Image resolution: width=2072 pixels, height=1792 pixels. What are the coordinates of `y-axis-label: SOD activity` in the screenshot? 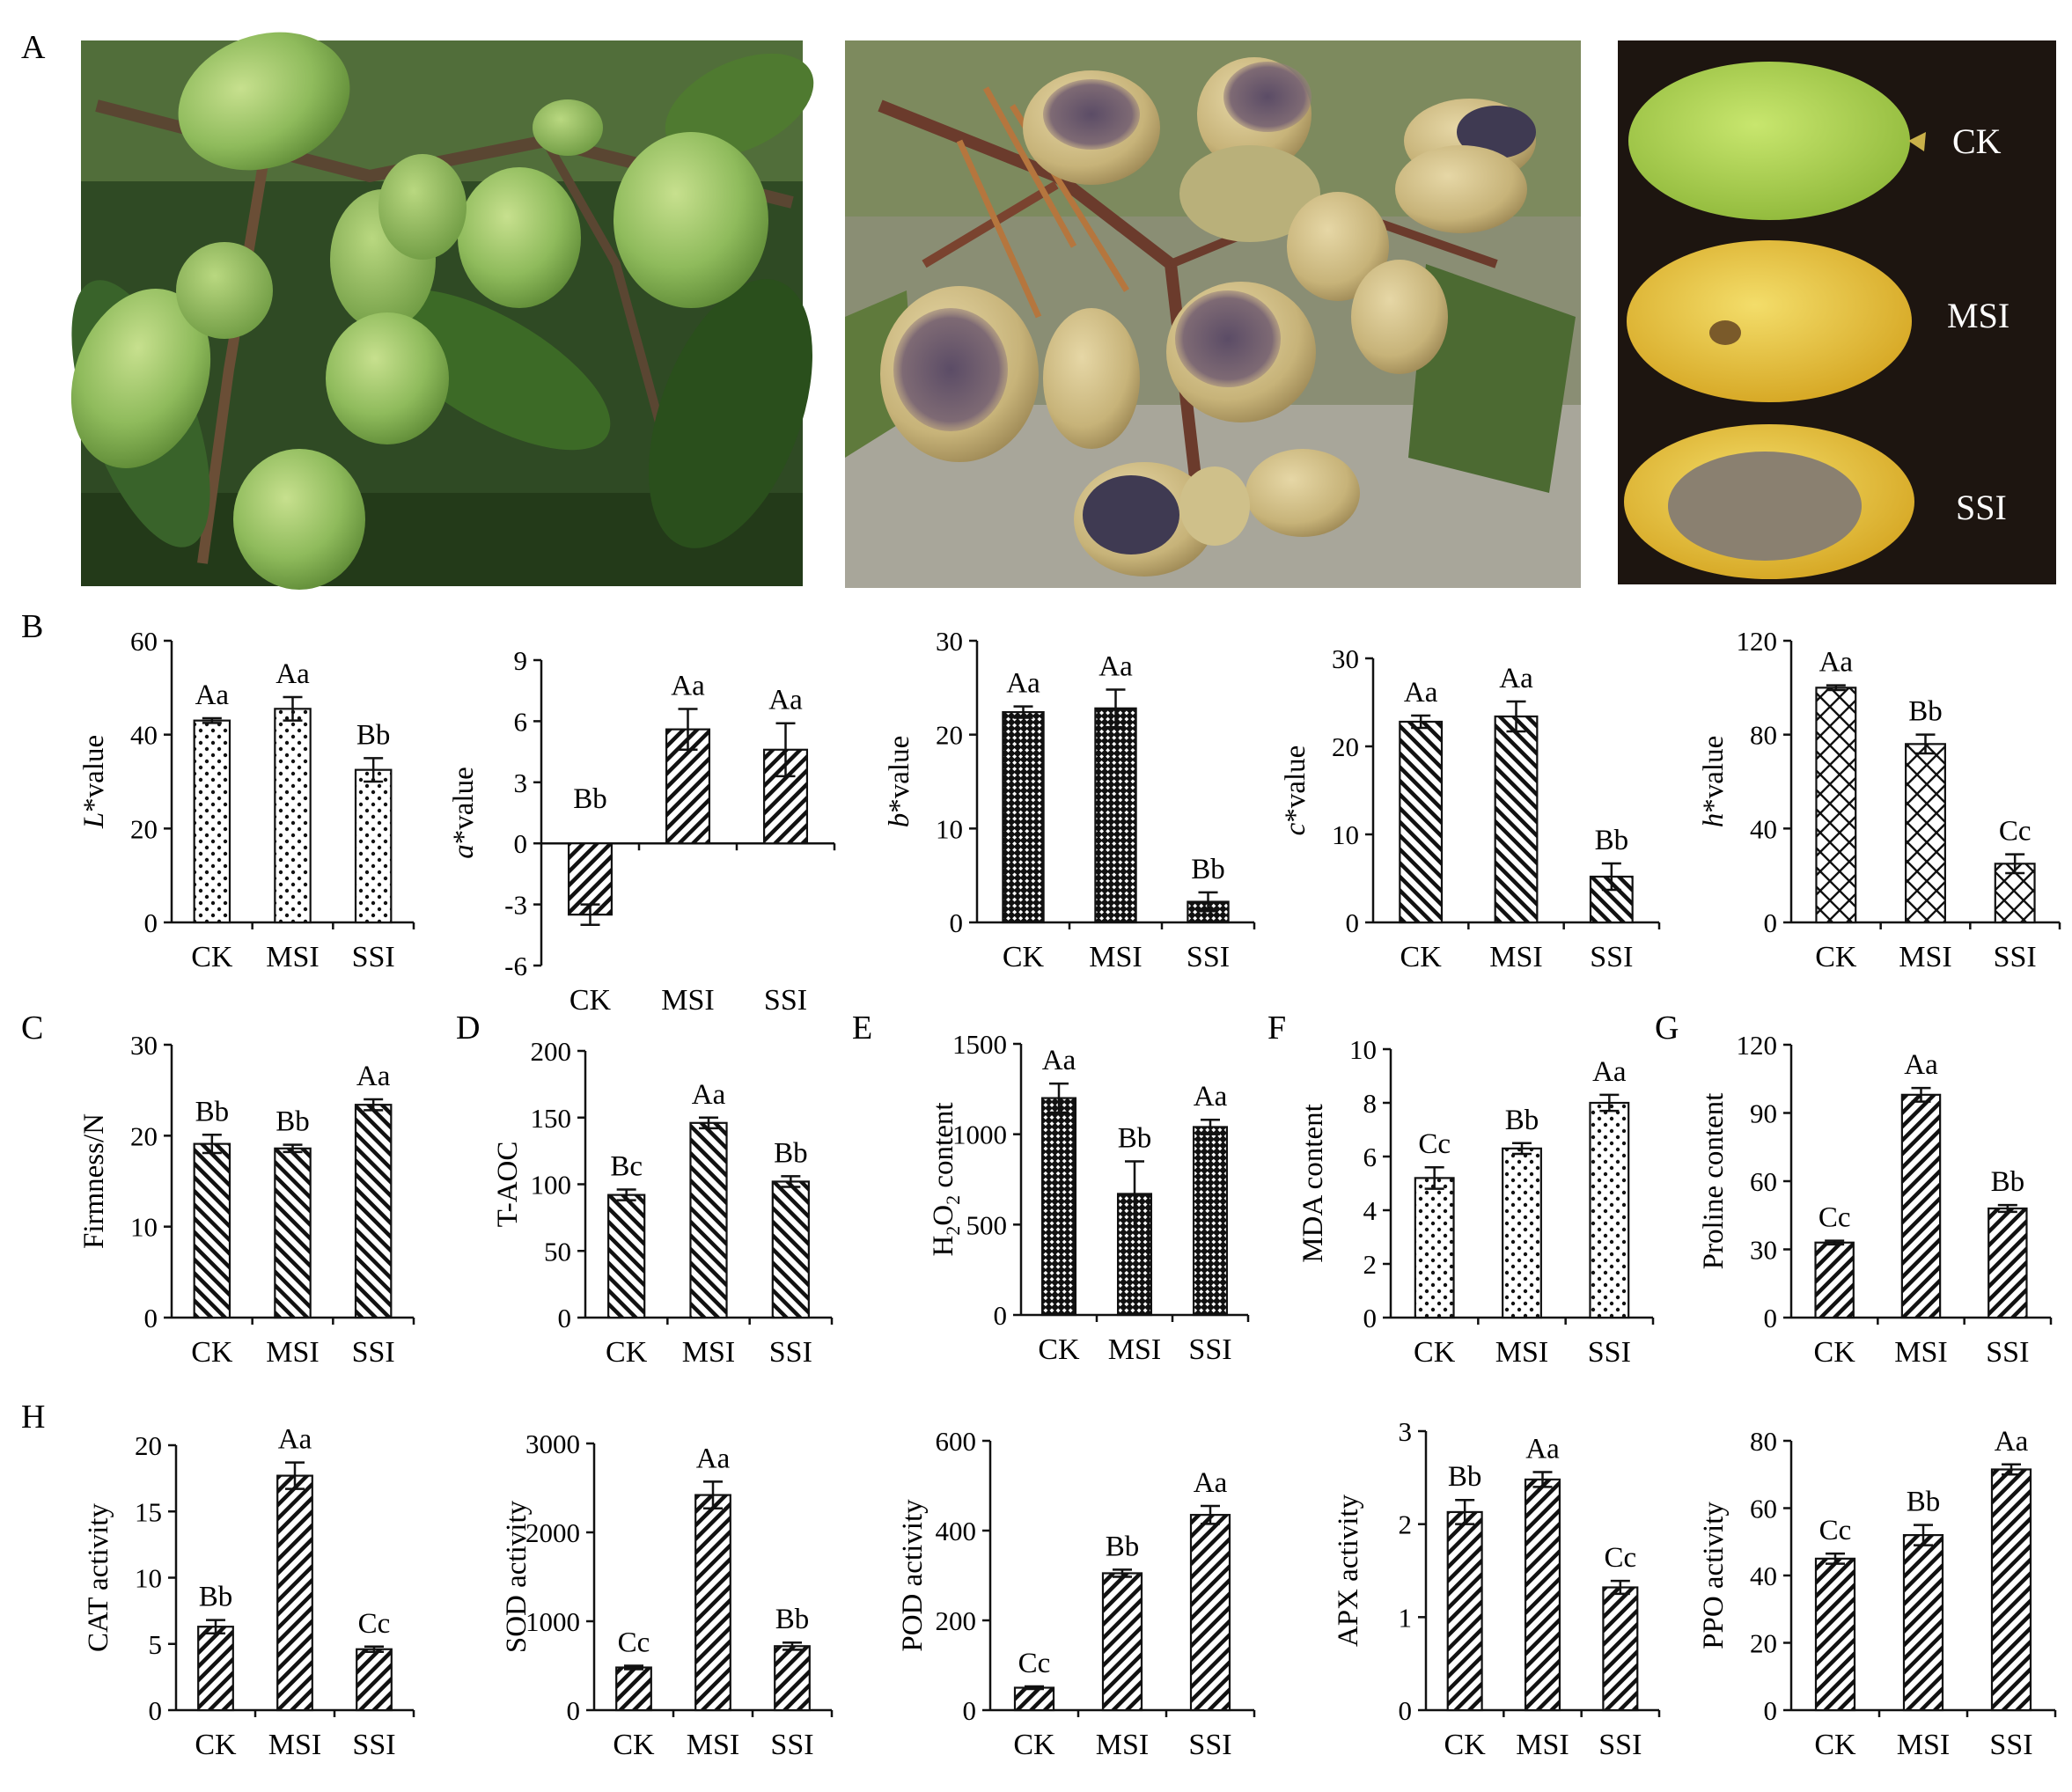 It's located at (517, 1576).